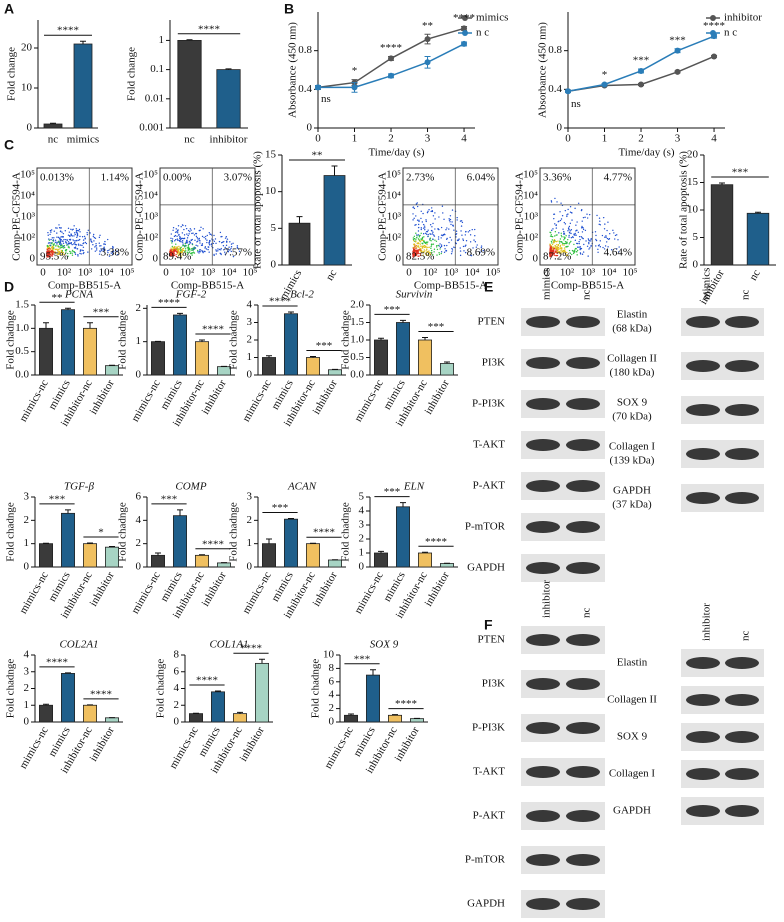  I want to click on y-tick-label: 3, so click(250, 322).